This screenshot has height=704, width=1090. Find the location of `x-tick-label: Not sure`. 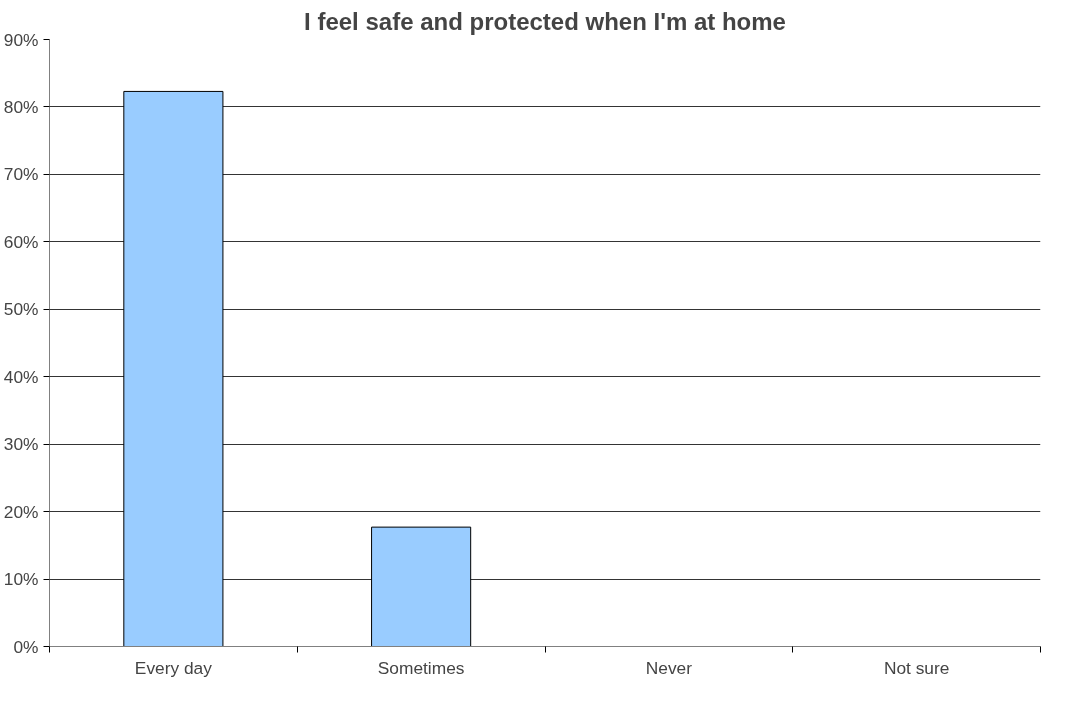

x-tick-label: Not sure is located at coordinates (916, 667).